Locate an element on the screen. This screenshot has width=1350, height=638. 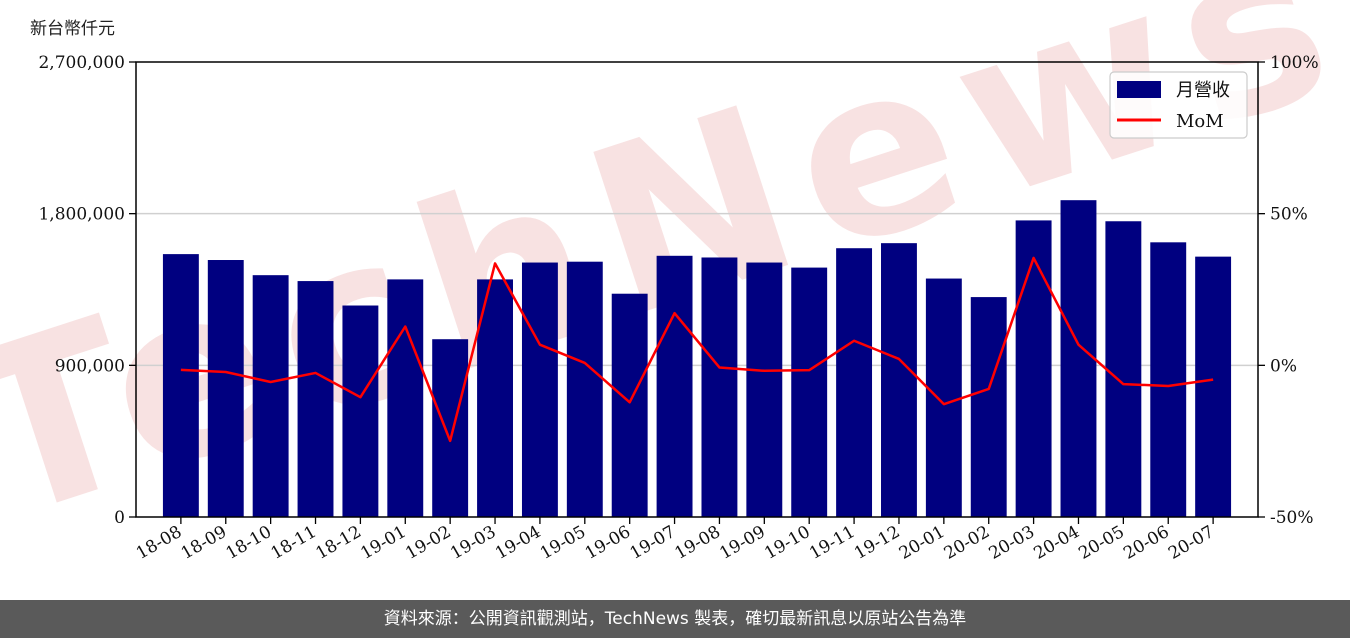
x-tick-label: 19-08 is located at coordinates (697, 543).